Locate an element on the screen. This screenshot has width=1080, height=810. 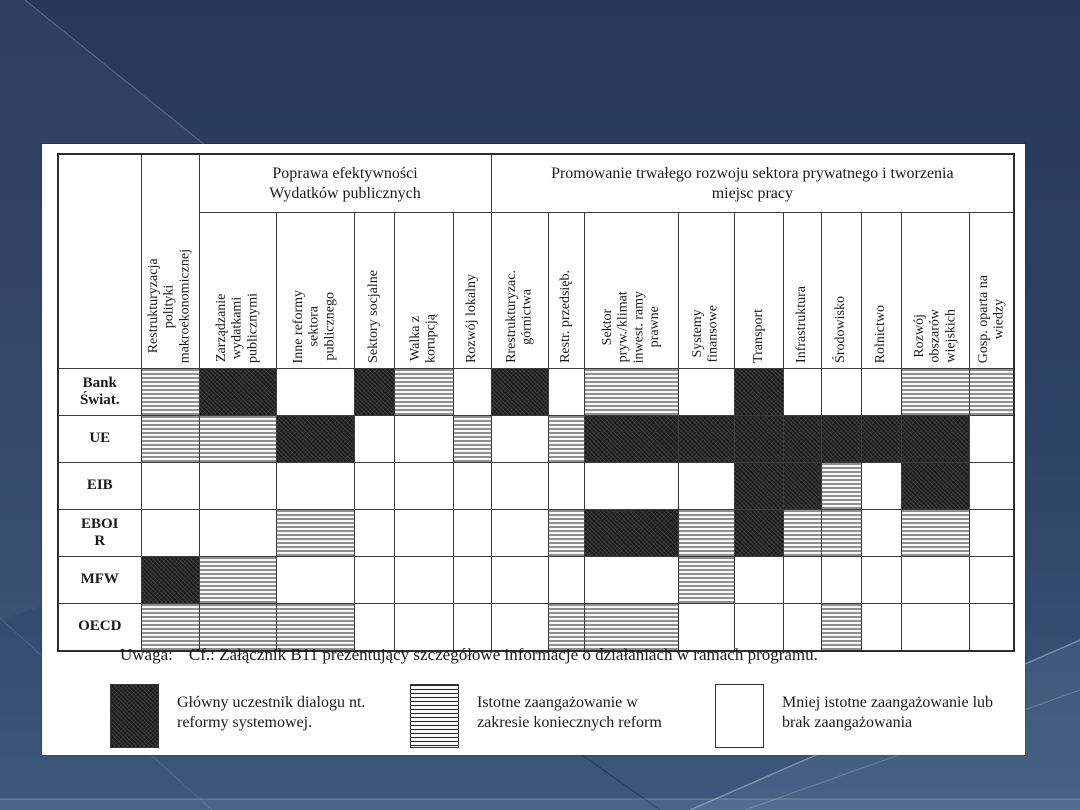
column-header: Środowisko is located at coordinates (841, 290).